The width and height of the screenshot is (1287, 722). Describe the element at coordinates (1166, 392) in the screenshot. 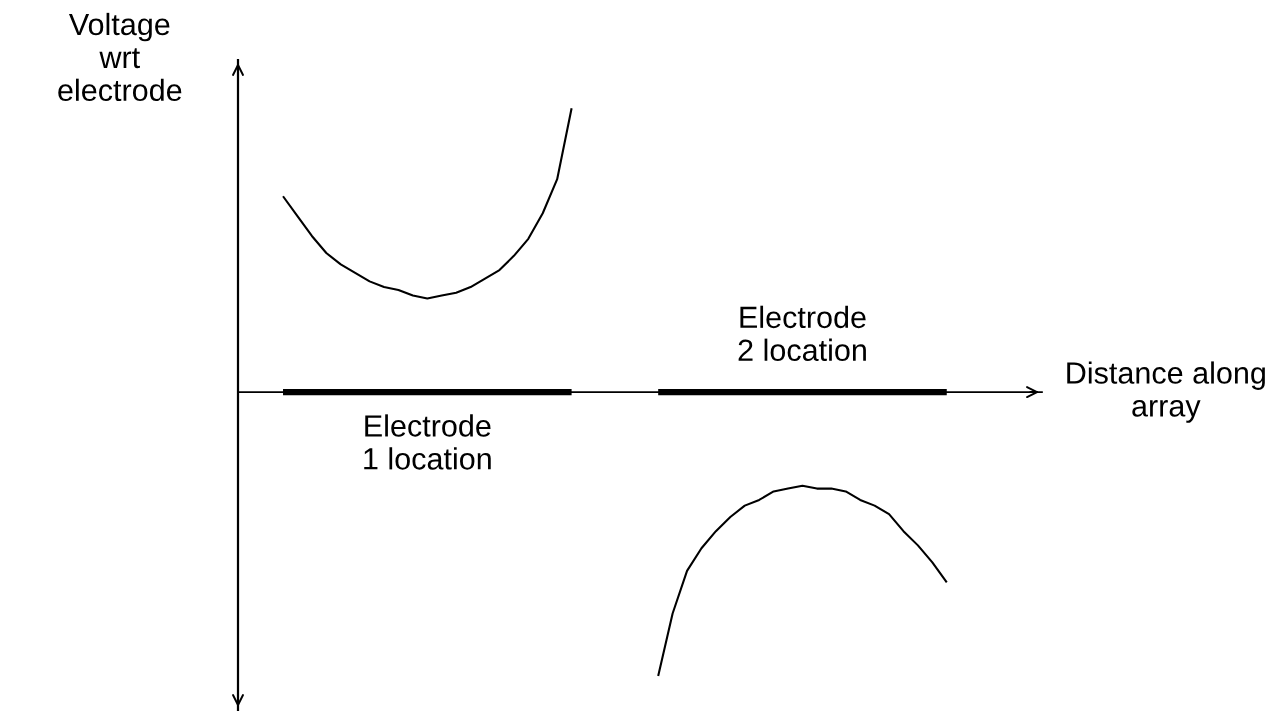

I see `x-axis-title: Distance along array` at that location.